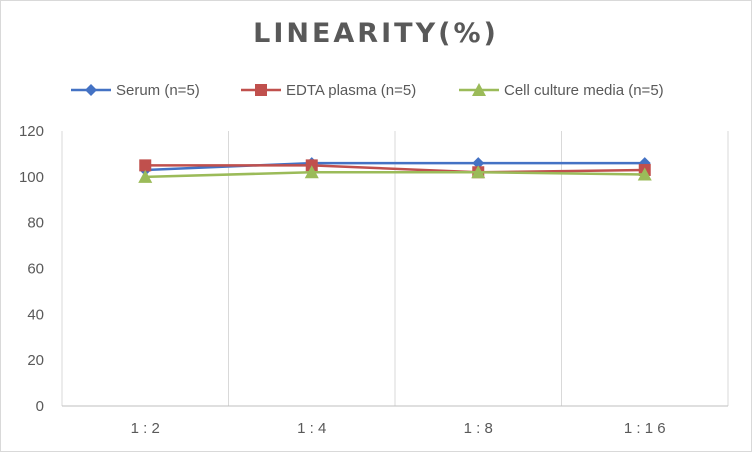 The image size is (752, 452). I want to click on legend-label-cell-culture-media: Cell culture media (n=5), so click(584, 90).